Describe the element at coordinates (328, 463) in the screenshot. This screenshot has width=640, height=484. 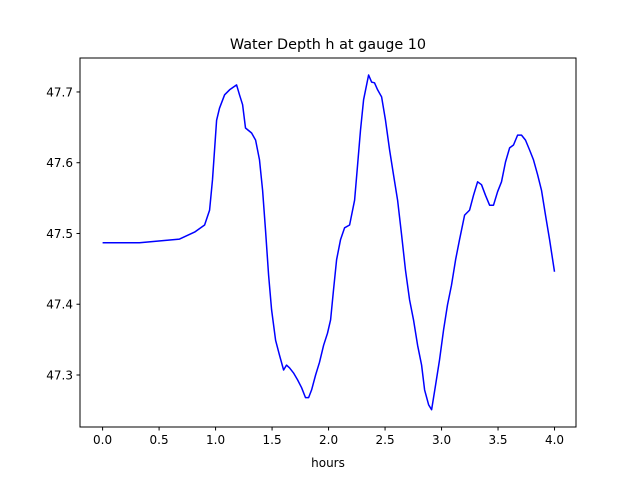
I see `x-axis-label: hours` at that location.